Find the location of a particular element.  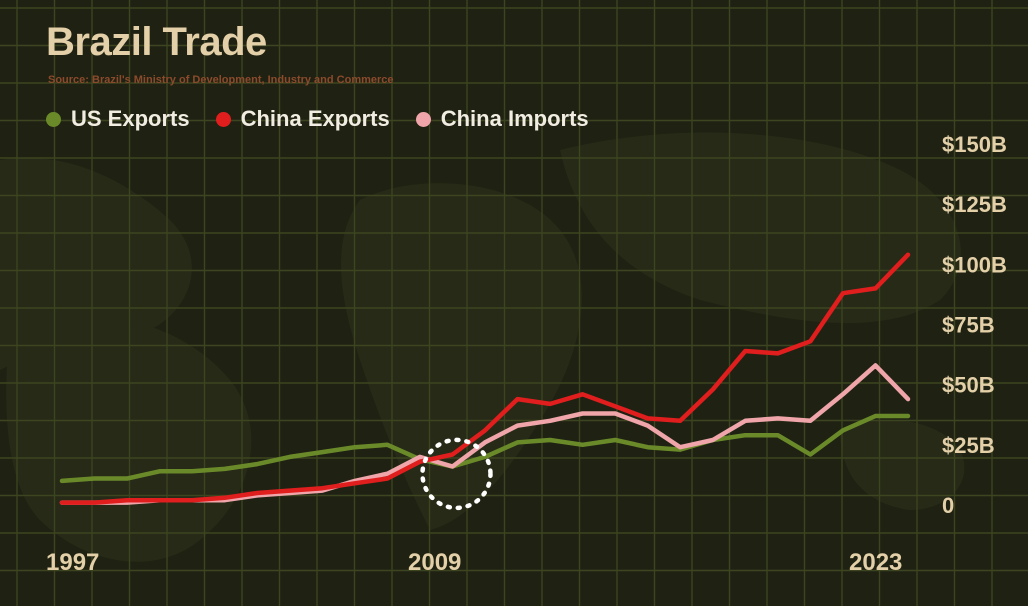

legend-item-china-exports: China Exports is located at coordinates (302, 119).